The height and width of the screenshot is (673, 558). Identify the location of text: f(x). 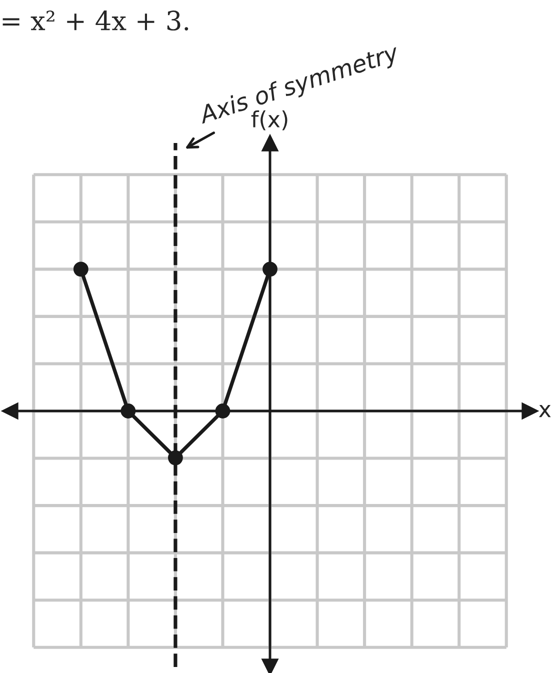
(269, 120).